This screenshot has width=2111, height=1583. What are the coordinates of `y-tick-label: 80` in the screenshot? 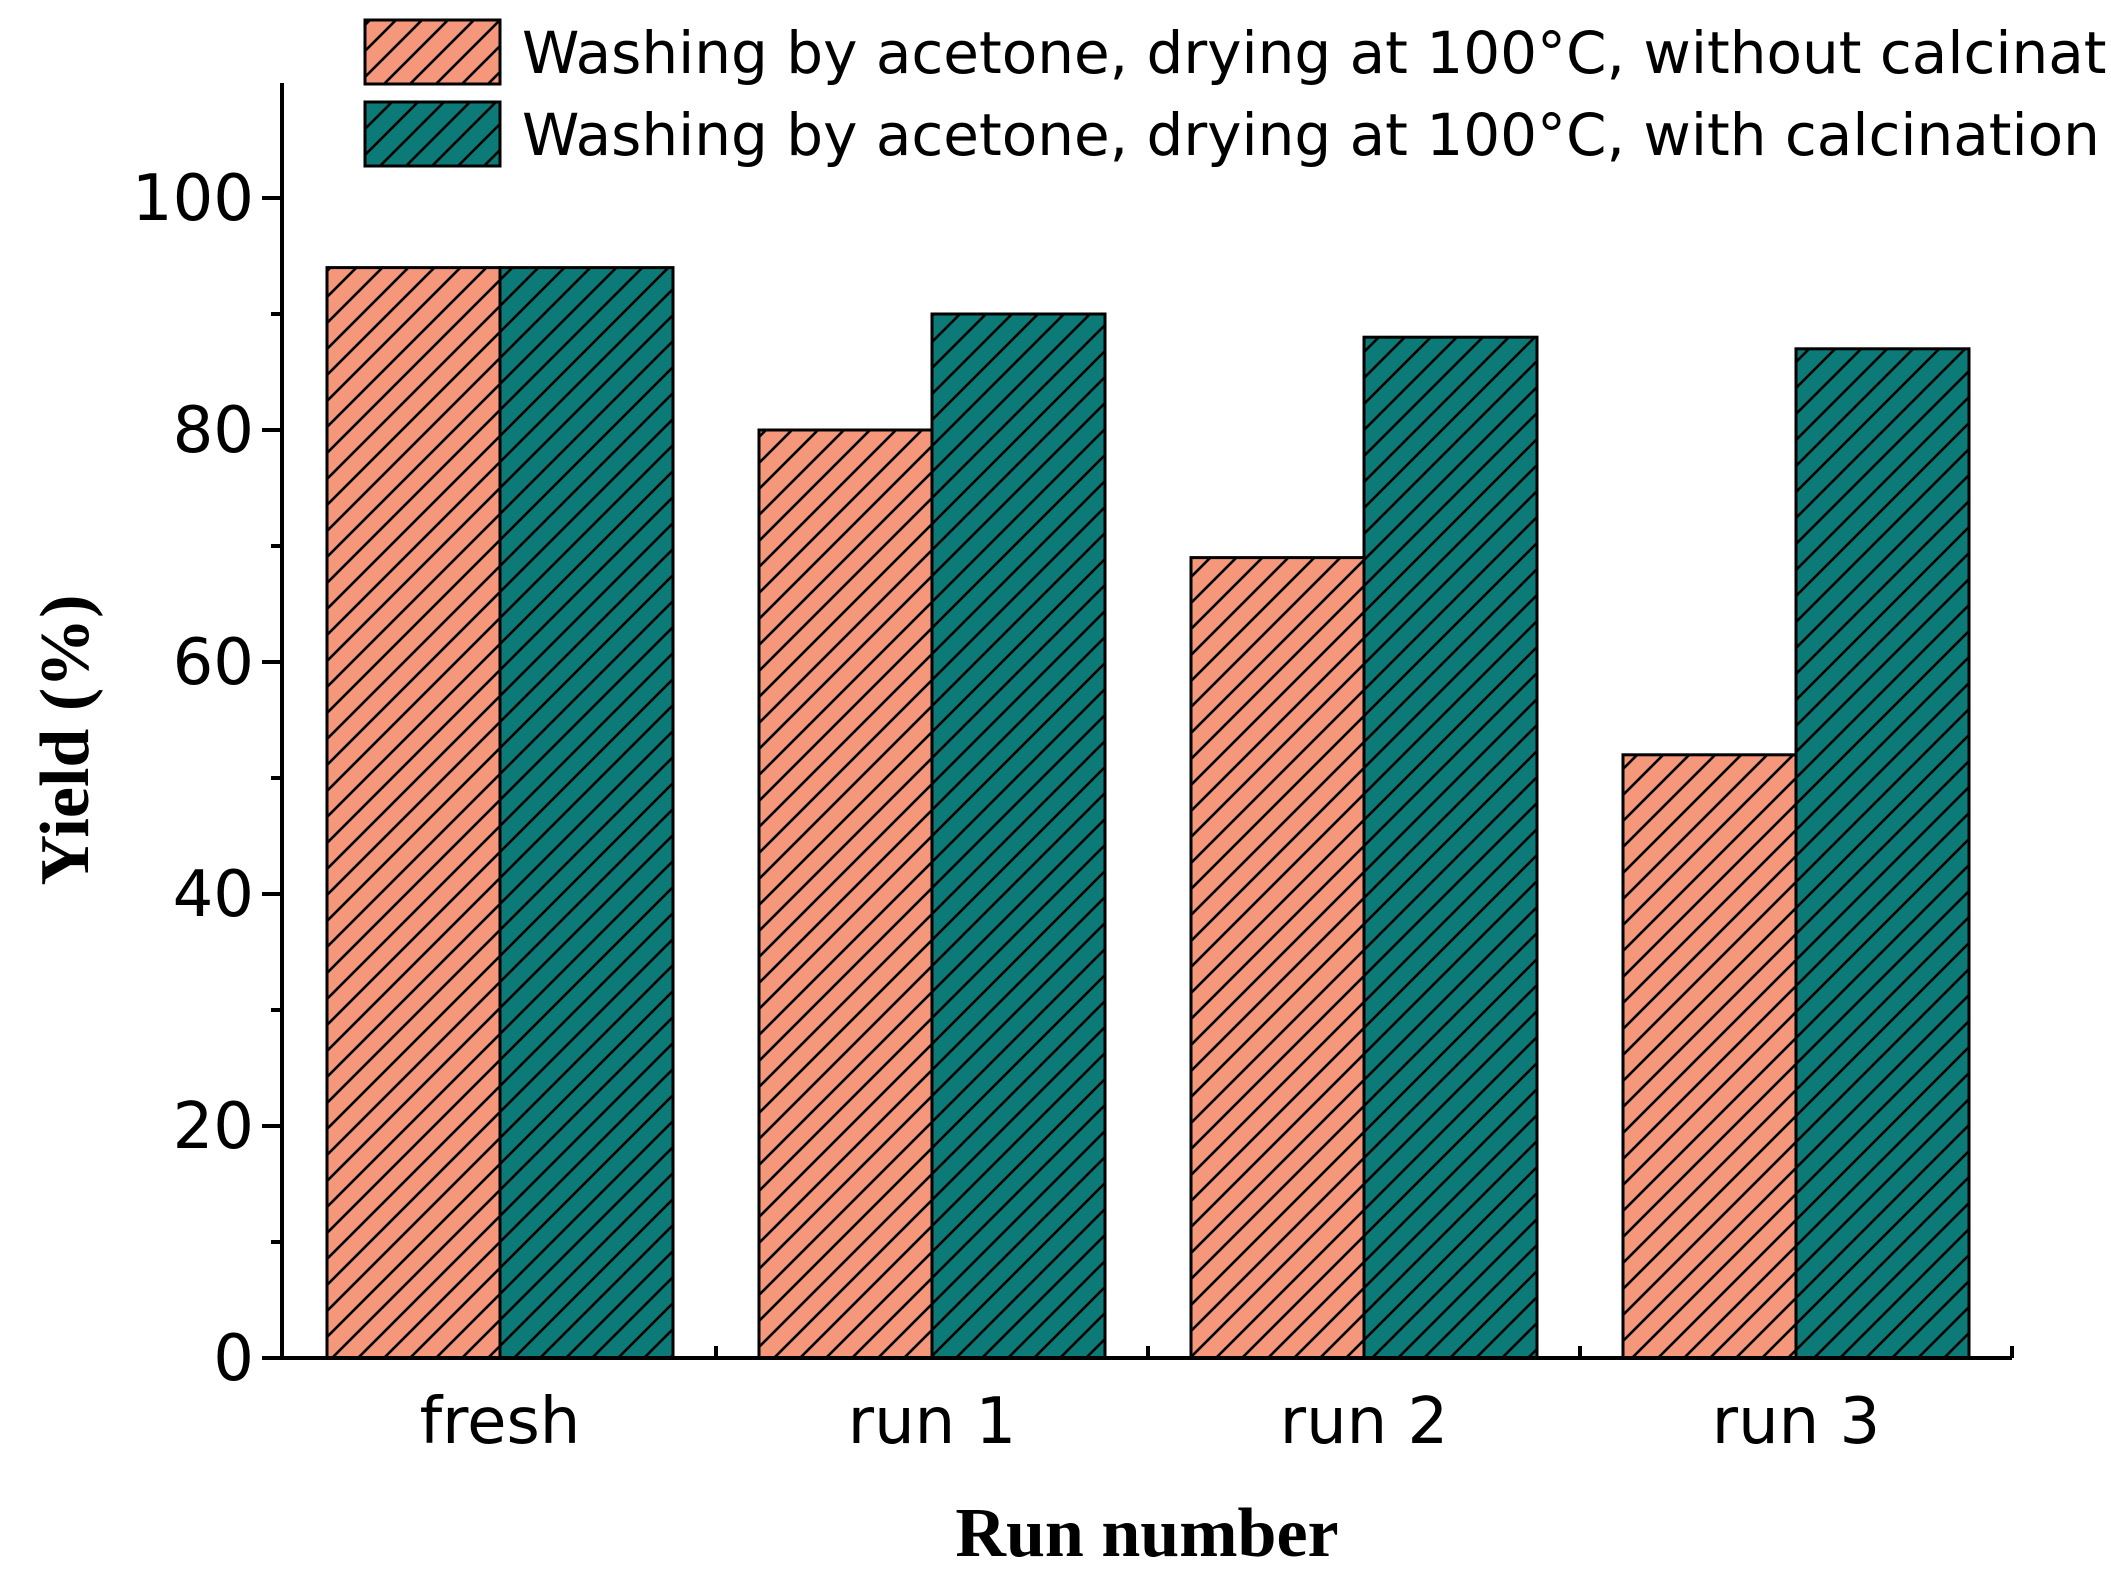 It's located at (213, 431).